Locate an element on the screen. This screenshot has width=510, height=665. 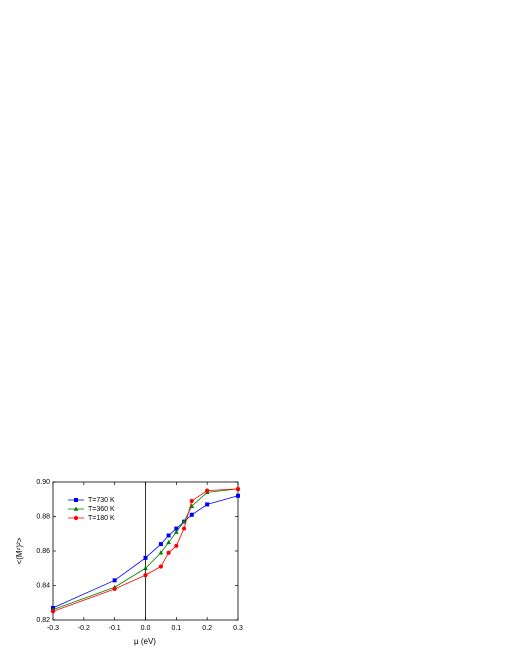
y-tick-label: 0.82 is located at coordinates (43, 620).